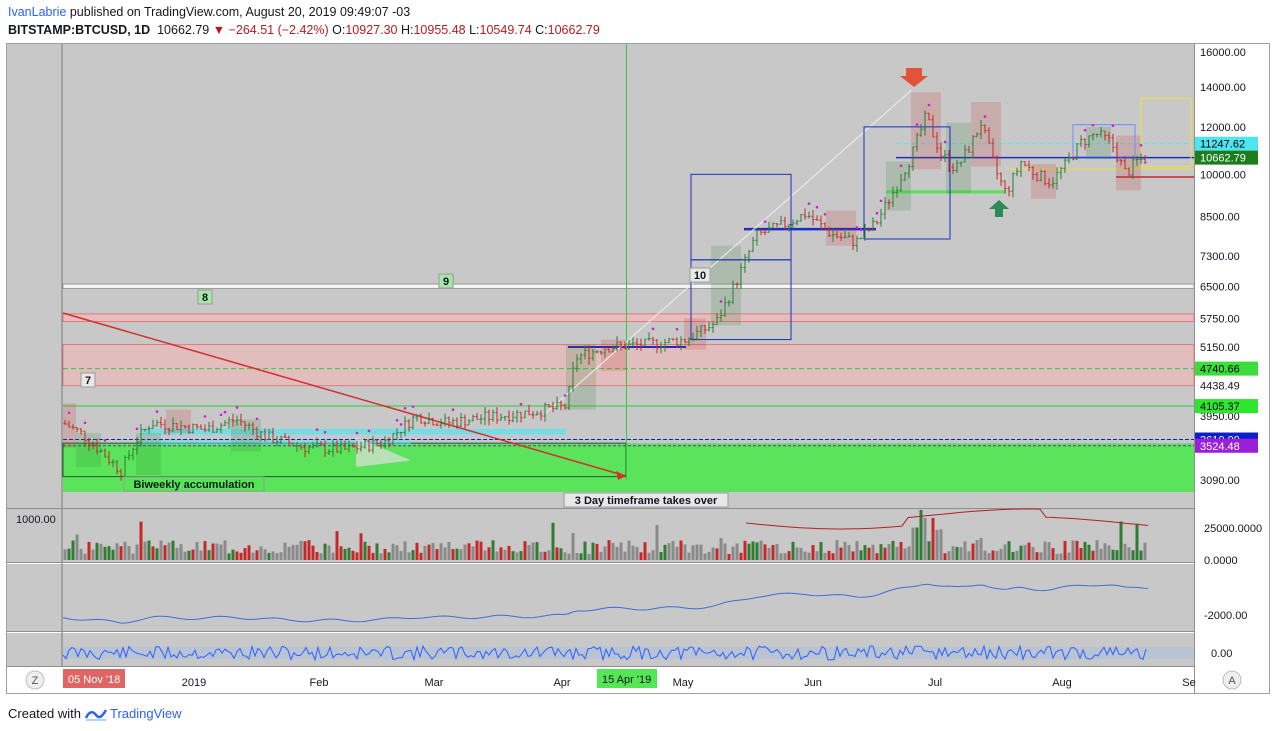  I want to click on indicator1-pane-bg, so click(600, 597).